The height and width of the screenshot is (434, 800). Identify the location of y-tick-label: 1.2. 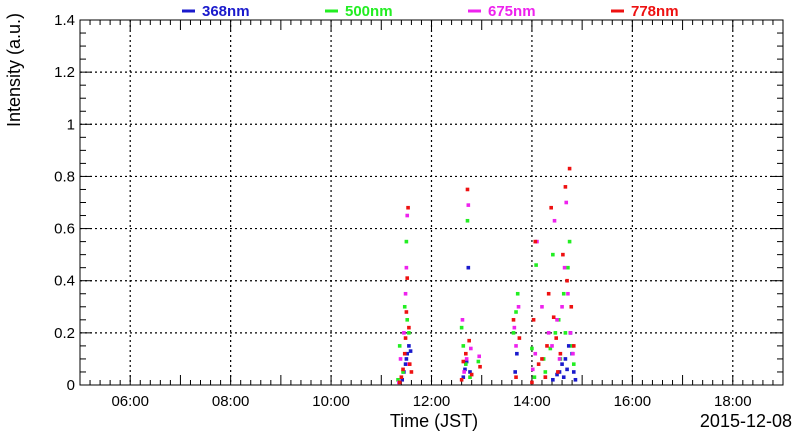
(64, 72).